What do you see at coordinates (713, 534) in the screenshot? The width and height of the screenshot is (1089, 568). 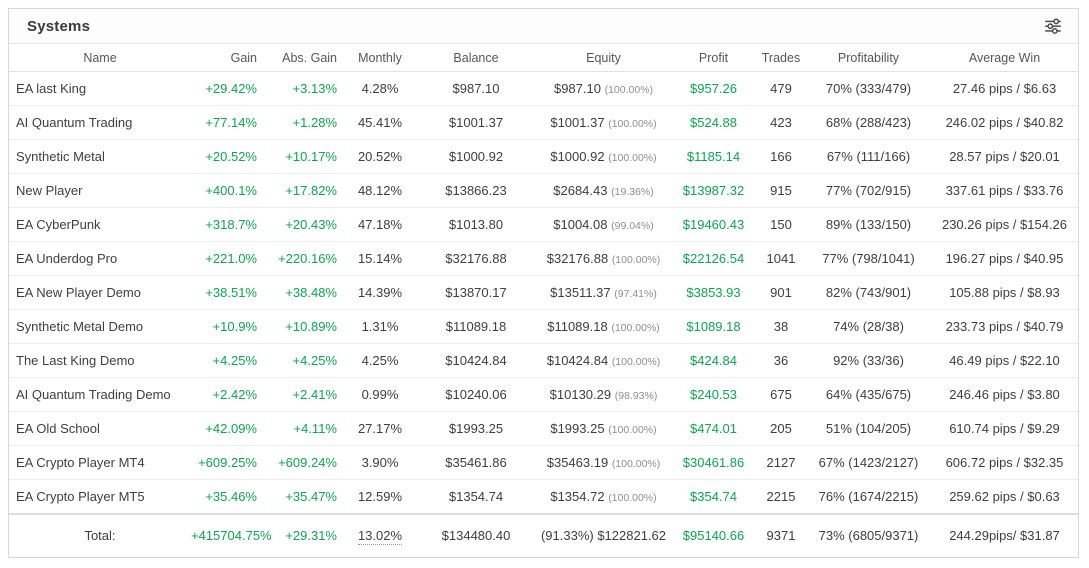 I see `total-profit: $95140.66` at bounding box center [713, 534].